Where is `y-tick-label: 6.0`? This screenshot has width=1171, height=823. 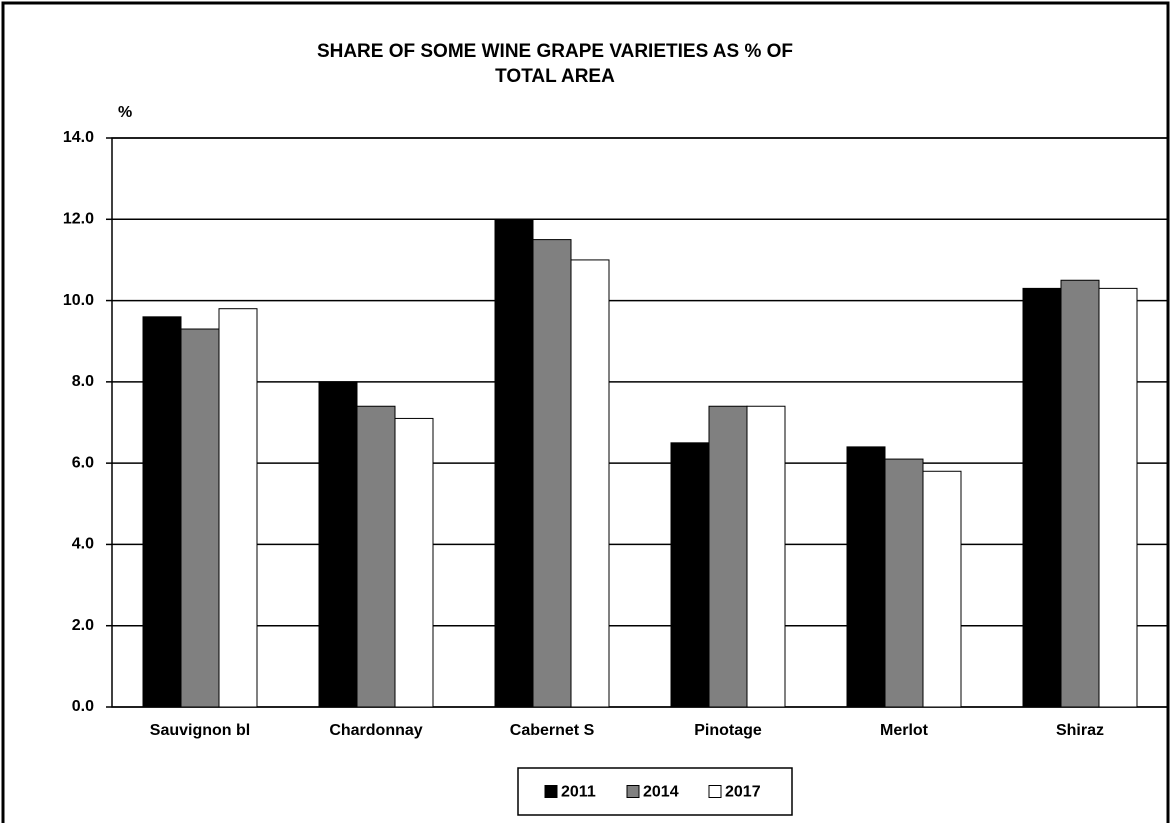 y-tick-label: 6.0 is located at coordinates (83, 462).